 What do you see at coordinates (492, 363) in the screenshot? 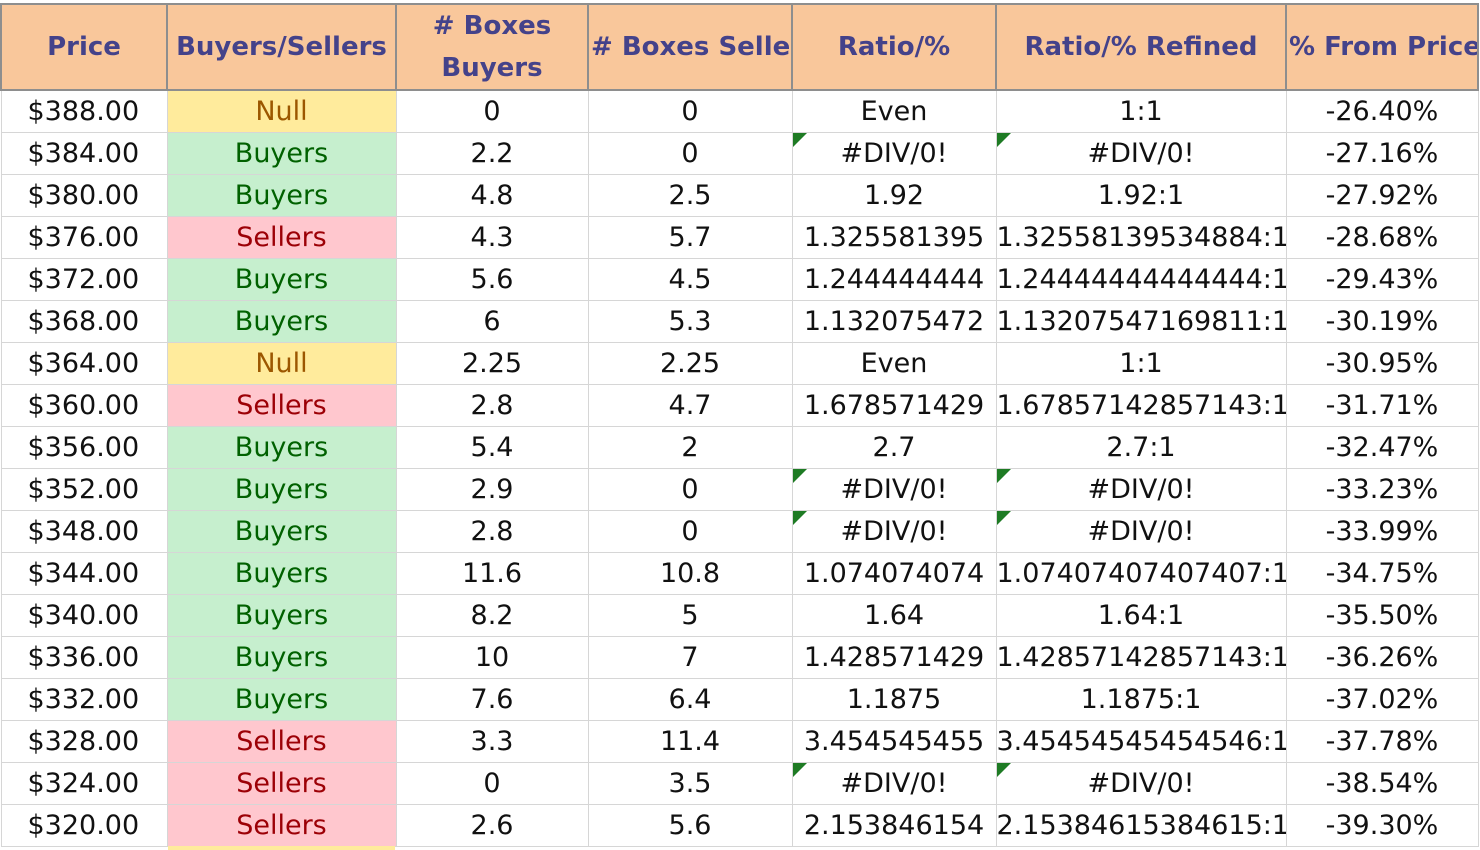
I see `boxes-buyers-cell: 2.25` at bounding box center [492, 363].